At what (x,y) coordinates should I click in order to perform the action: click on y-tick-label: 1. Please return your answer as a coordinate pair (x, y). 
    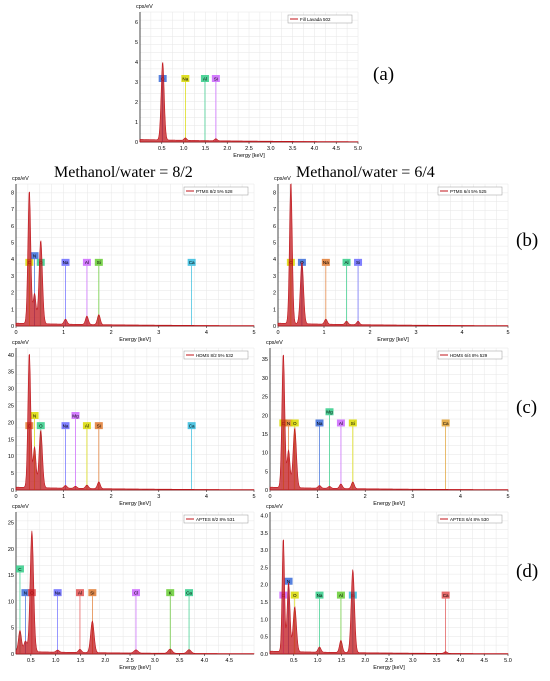
    Looking at the image, I should click on (12, 310).